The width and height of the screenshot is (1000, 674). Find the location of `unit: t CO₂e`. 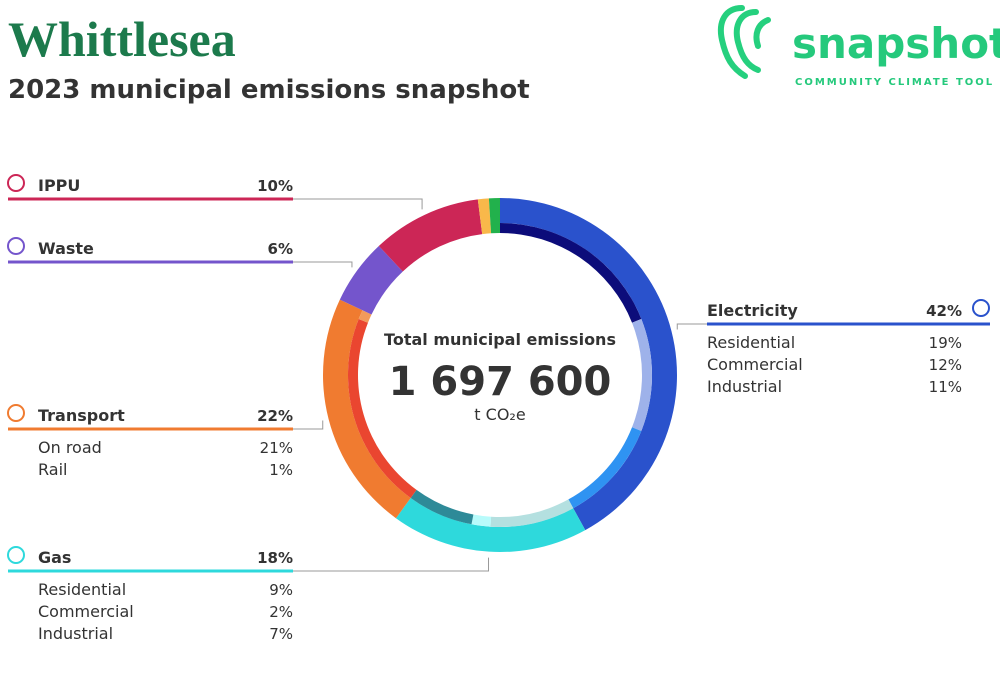

unit: t CO₂e is located at coordinates (499, 414).